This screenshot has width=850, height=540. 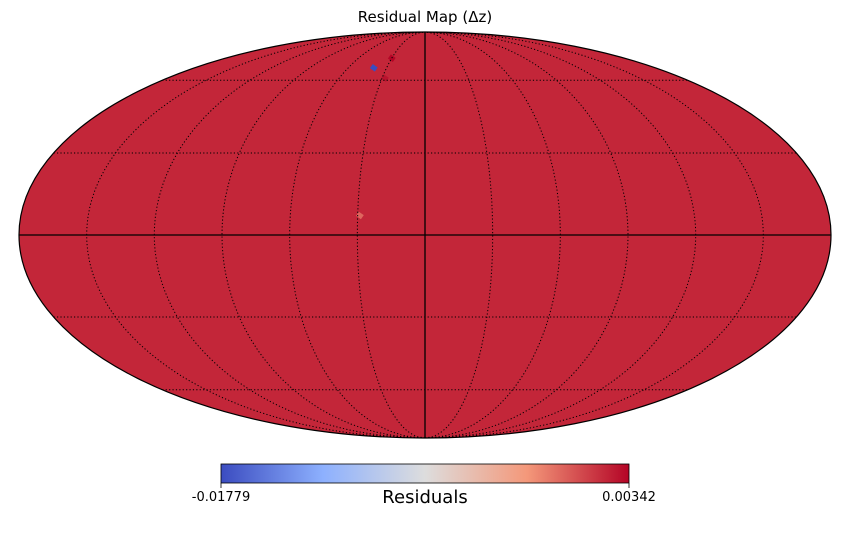 What do you see at coordinates (391, 235) in the screenshot?
I see `meridian-line` at bounding box center [391, 235].